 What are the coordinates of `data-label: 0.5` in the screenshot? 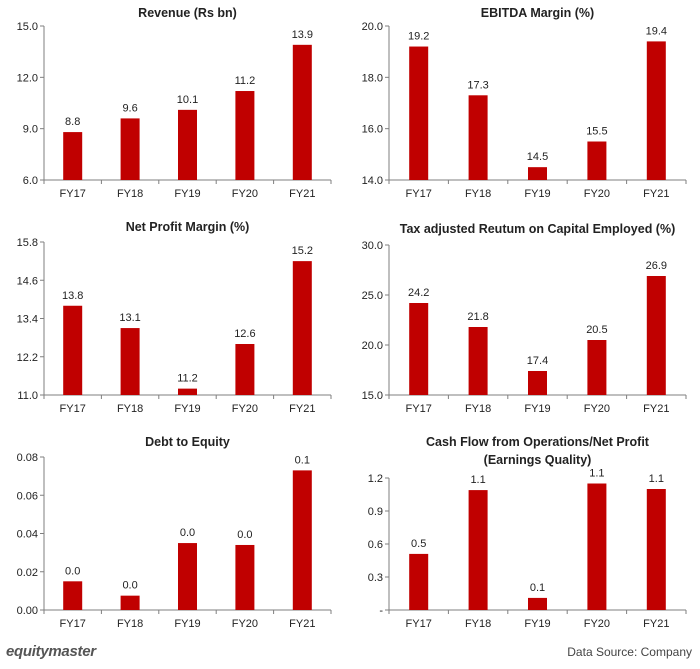 It's located at (418, 544).